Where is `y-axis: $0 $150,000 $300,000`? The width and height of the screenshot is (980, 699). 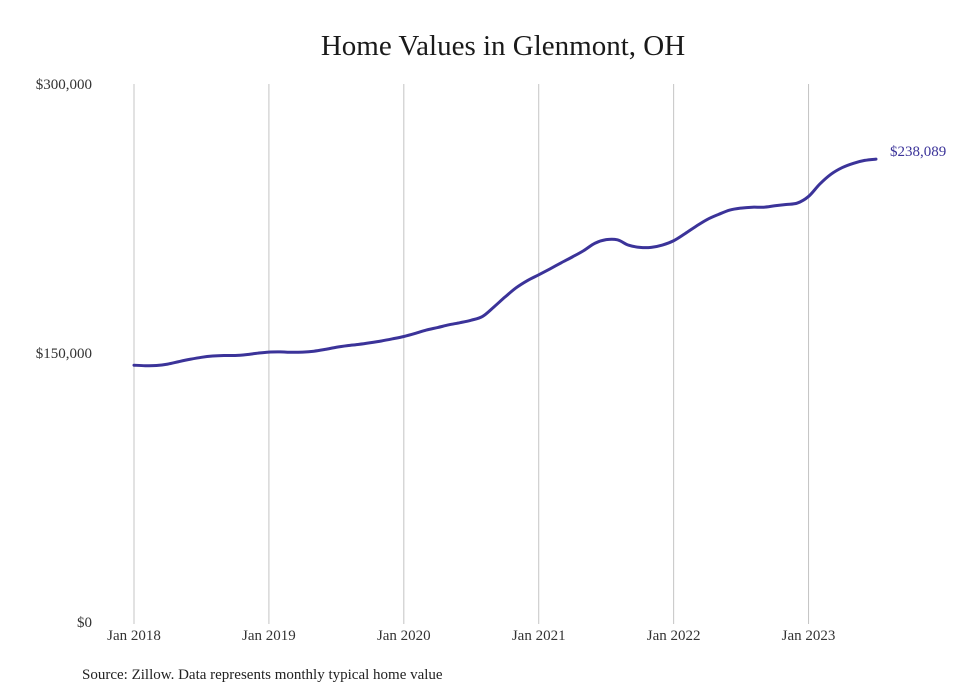
y-axis: $0 $150,000 $300,000 is located at coordinates (64, 354).